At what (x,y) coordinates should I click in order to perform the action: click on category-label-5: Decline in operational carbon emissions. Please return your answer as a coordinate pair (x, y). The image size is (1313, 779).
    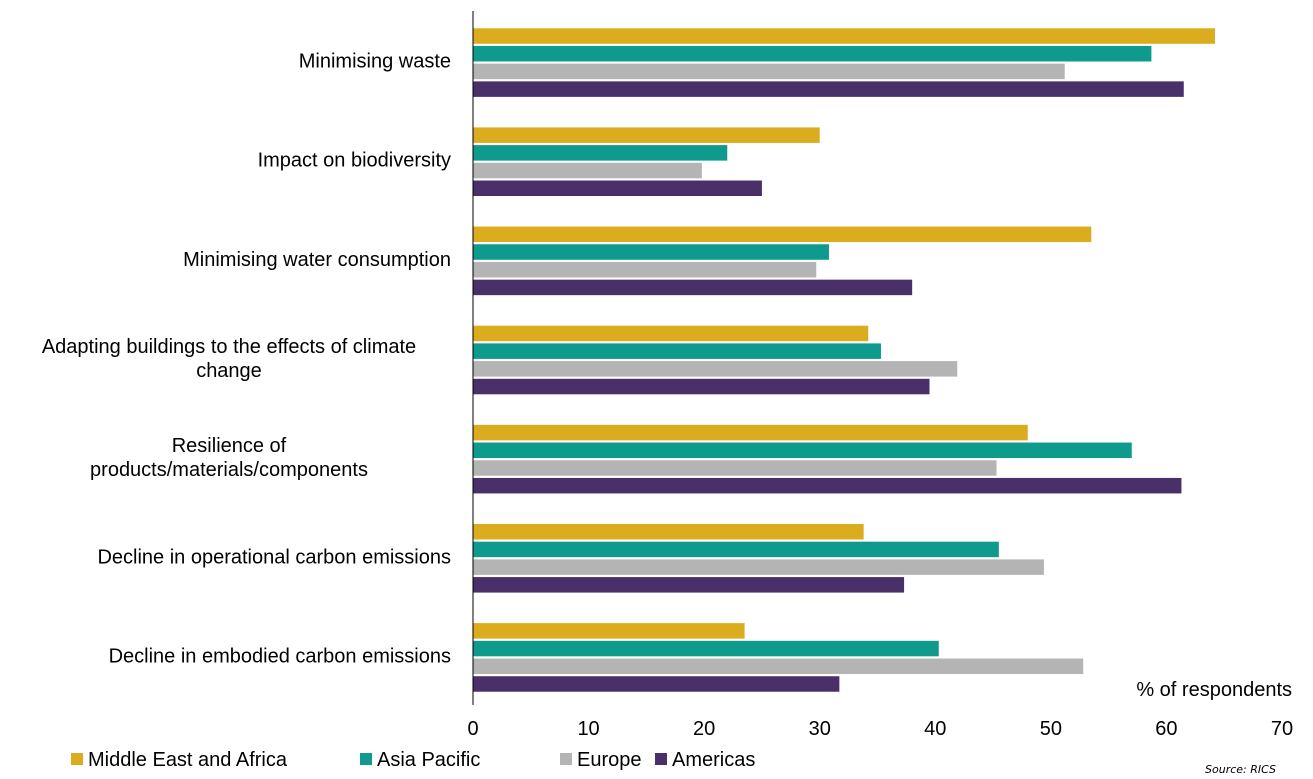
    Looking at the image, I should click on (274, 557).